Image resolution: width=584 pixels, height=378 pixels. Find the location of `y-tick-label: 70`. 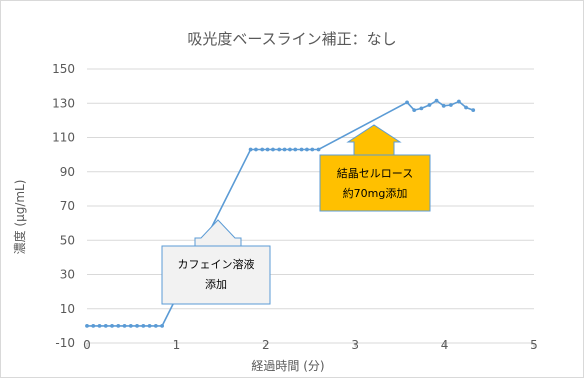

y-tick-label: 70 is located at coordinates (67, 206).